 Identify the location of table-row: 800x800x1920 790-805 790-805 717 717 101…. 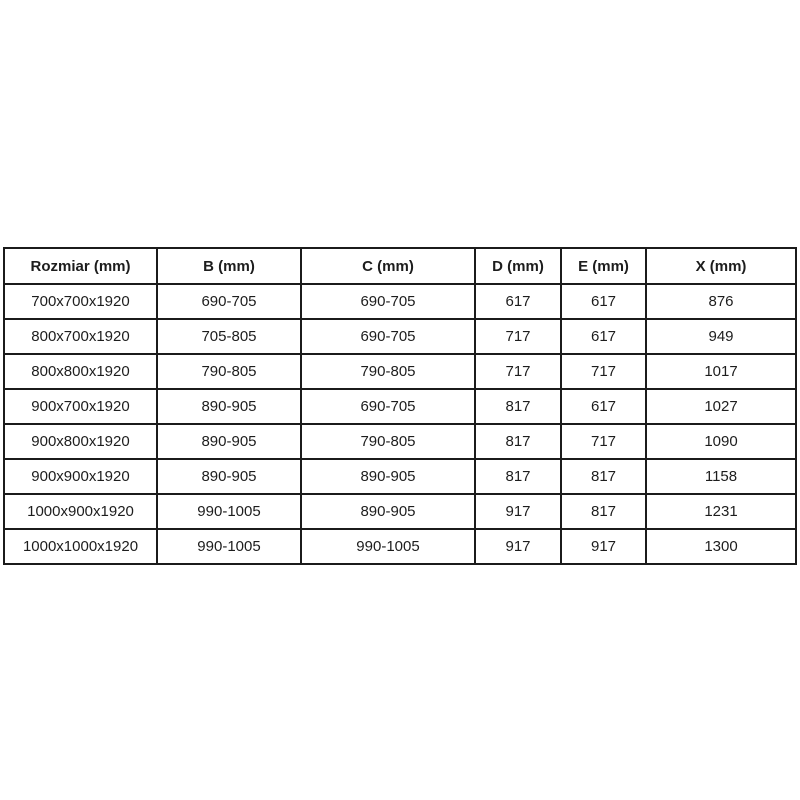
(400, 371).